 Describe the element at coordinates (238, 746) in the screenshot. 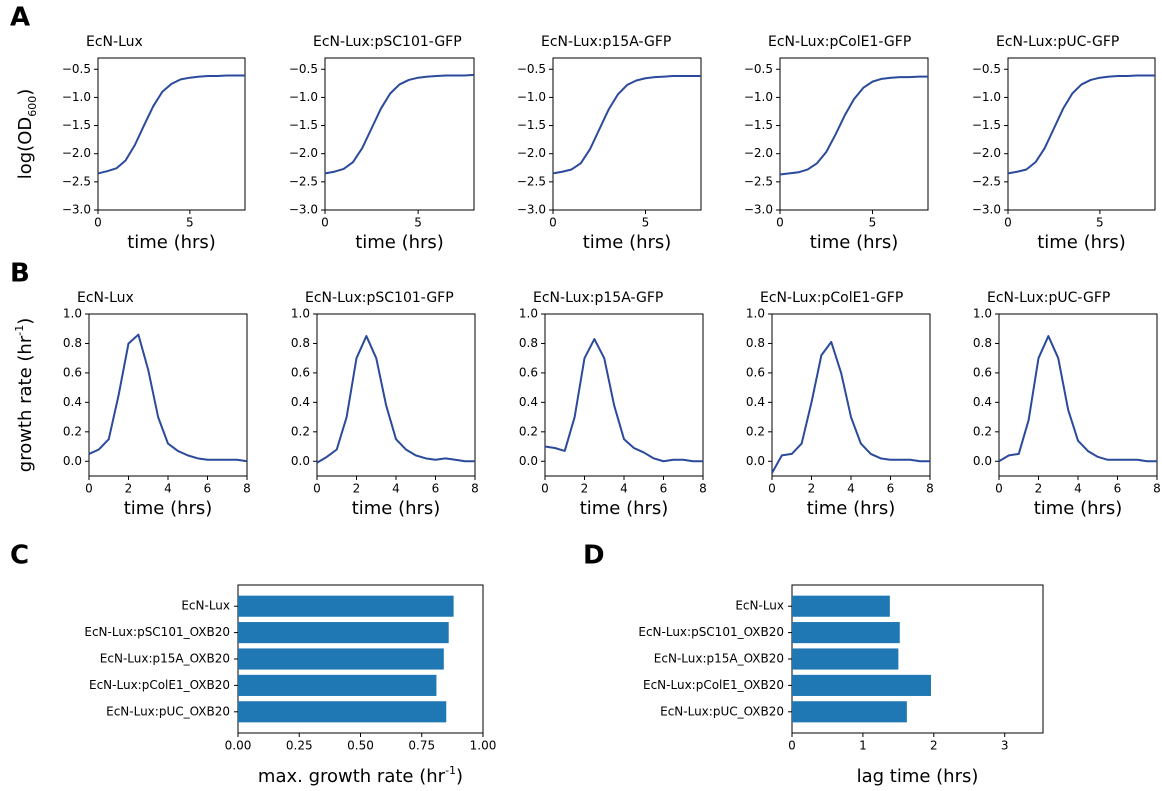

I see `x-tick-label: 0.00` at that location.